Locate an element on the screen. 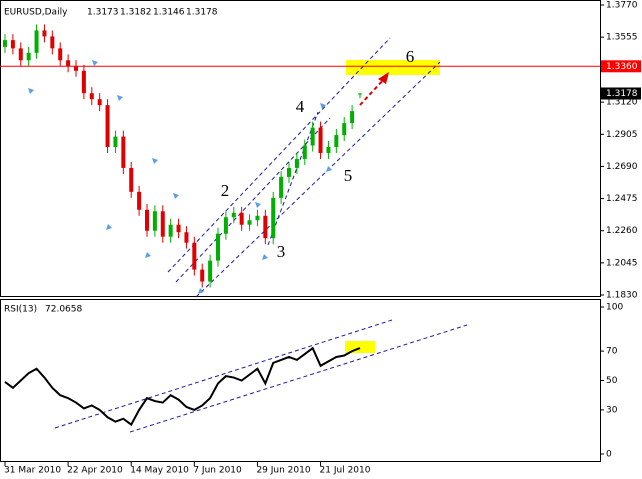  y-tick-label: 1.2475 is located at coordinates (622, 199).